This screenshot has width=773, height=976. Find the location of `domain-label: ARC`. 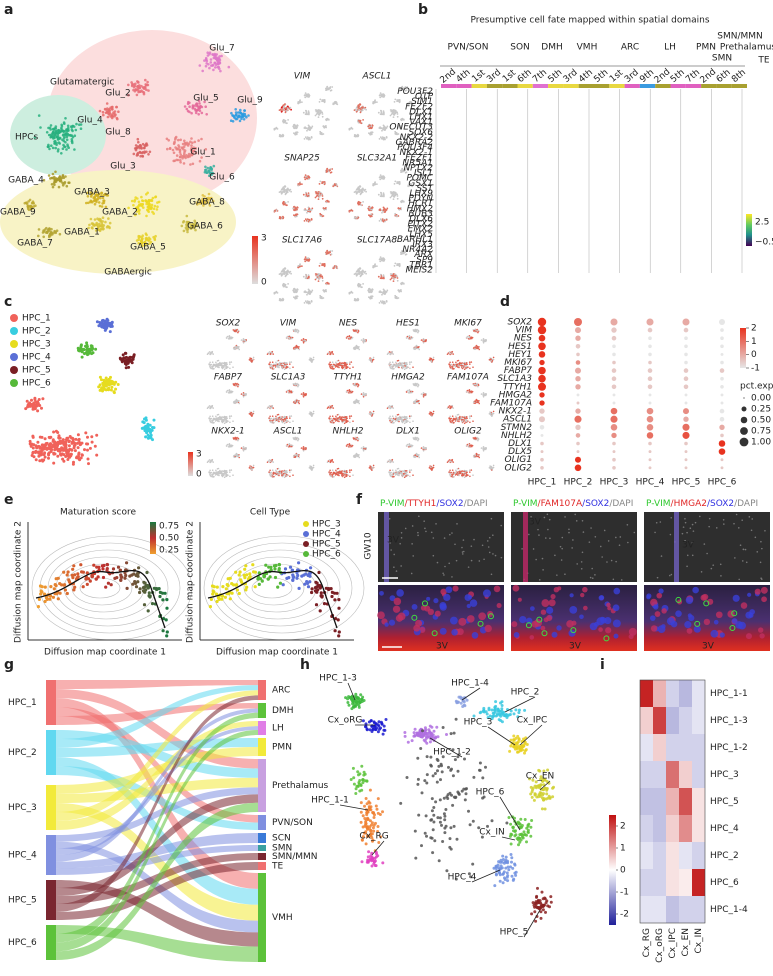

domain-label: ARC is located at coordinates (630, 48).